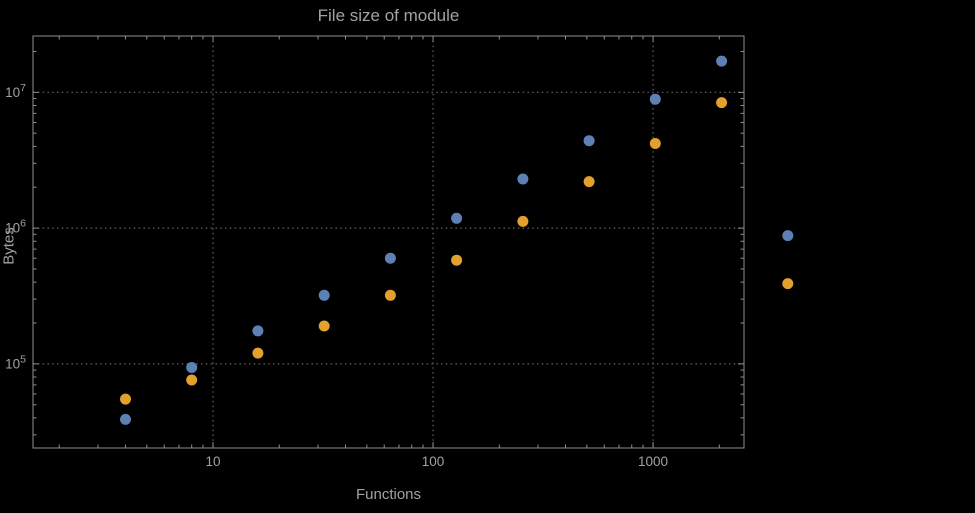 The height and width of the screenshot is (513, 975). I want to click on y-axis-label: Bytes, so click(9, 246).